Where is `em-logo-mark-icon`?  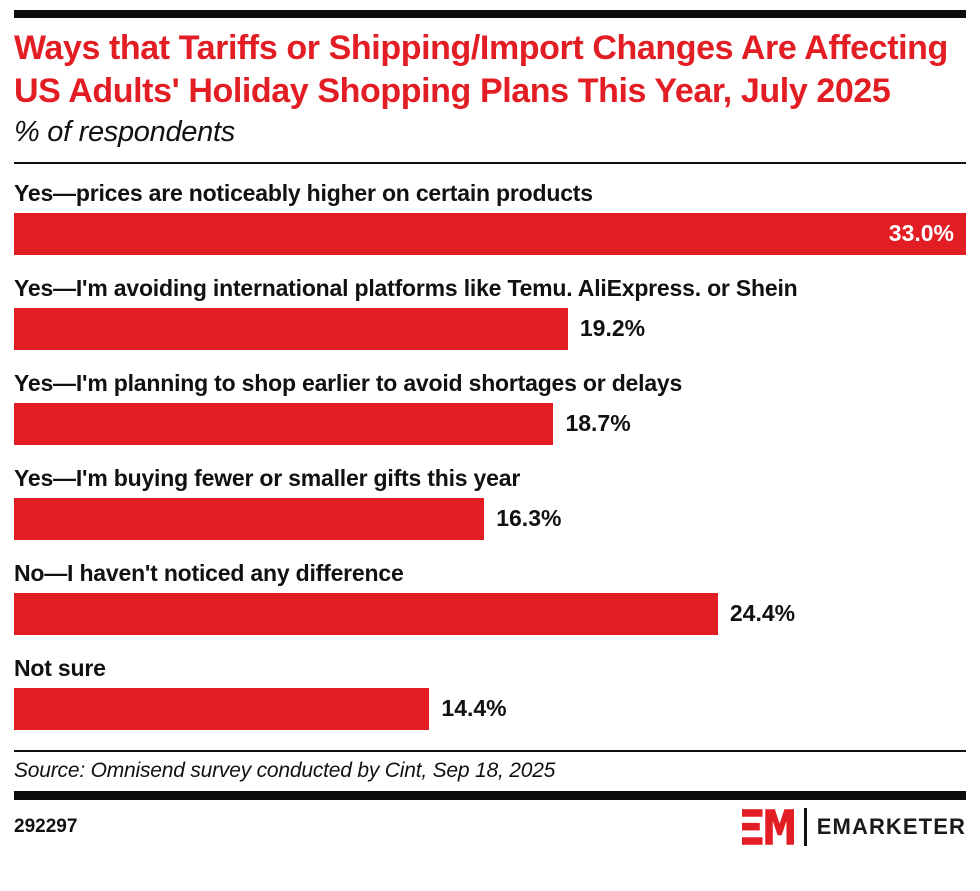 em-logo-mark-icon is located at coordinates (767, 826).